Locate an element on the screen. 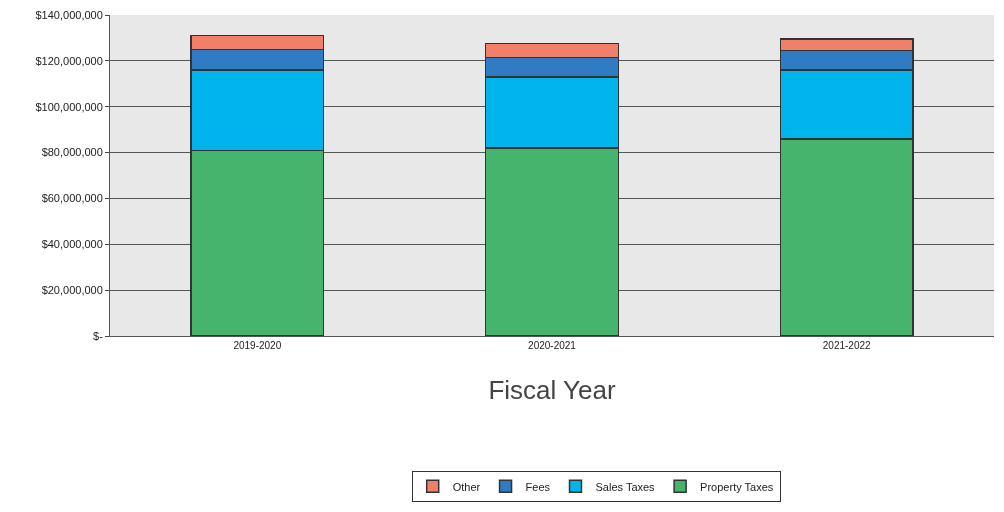  legend-label: Sales Taxes is located at coordinates (625, 486).